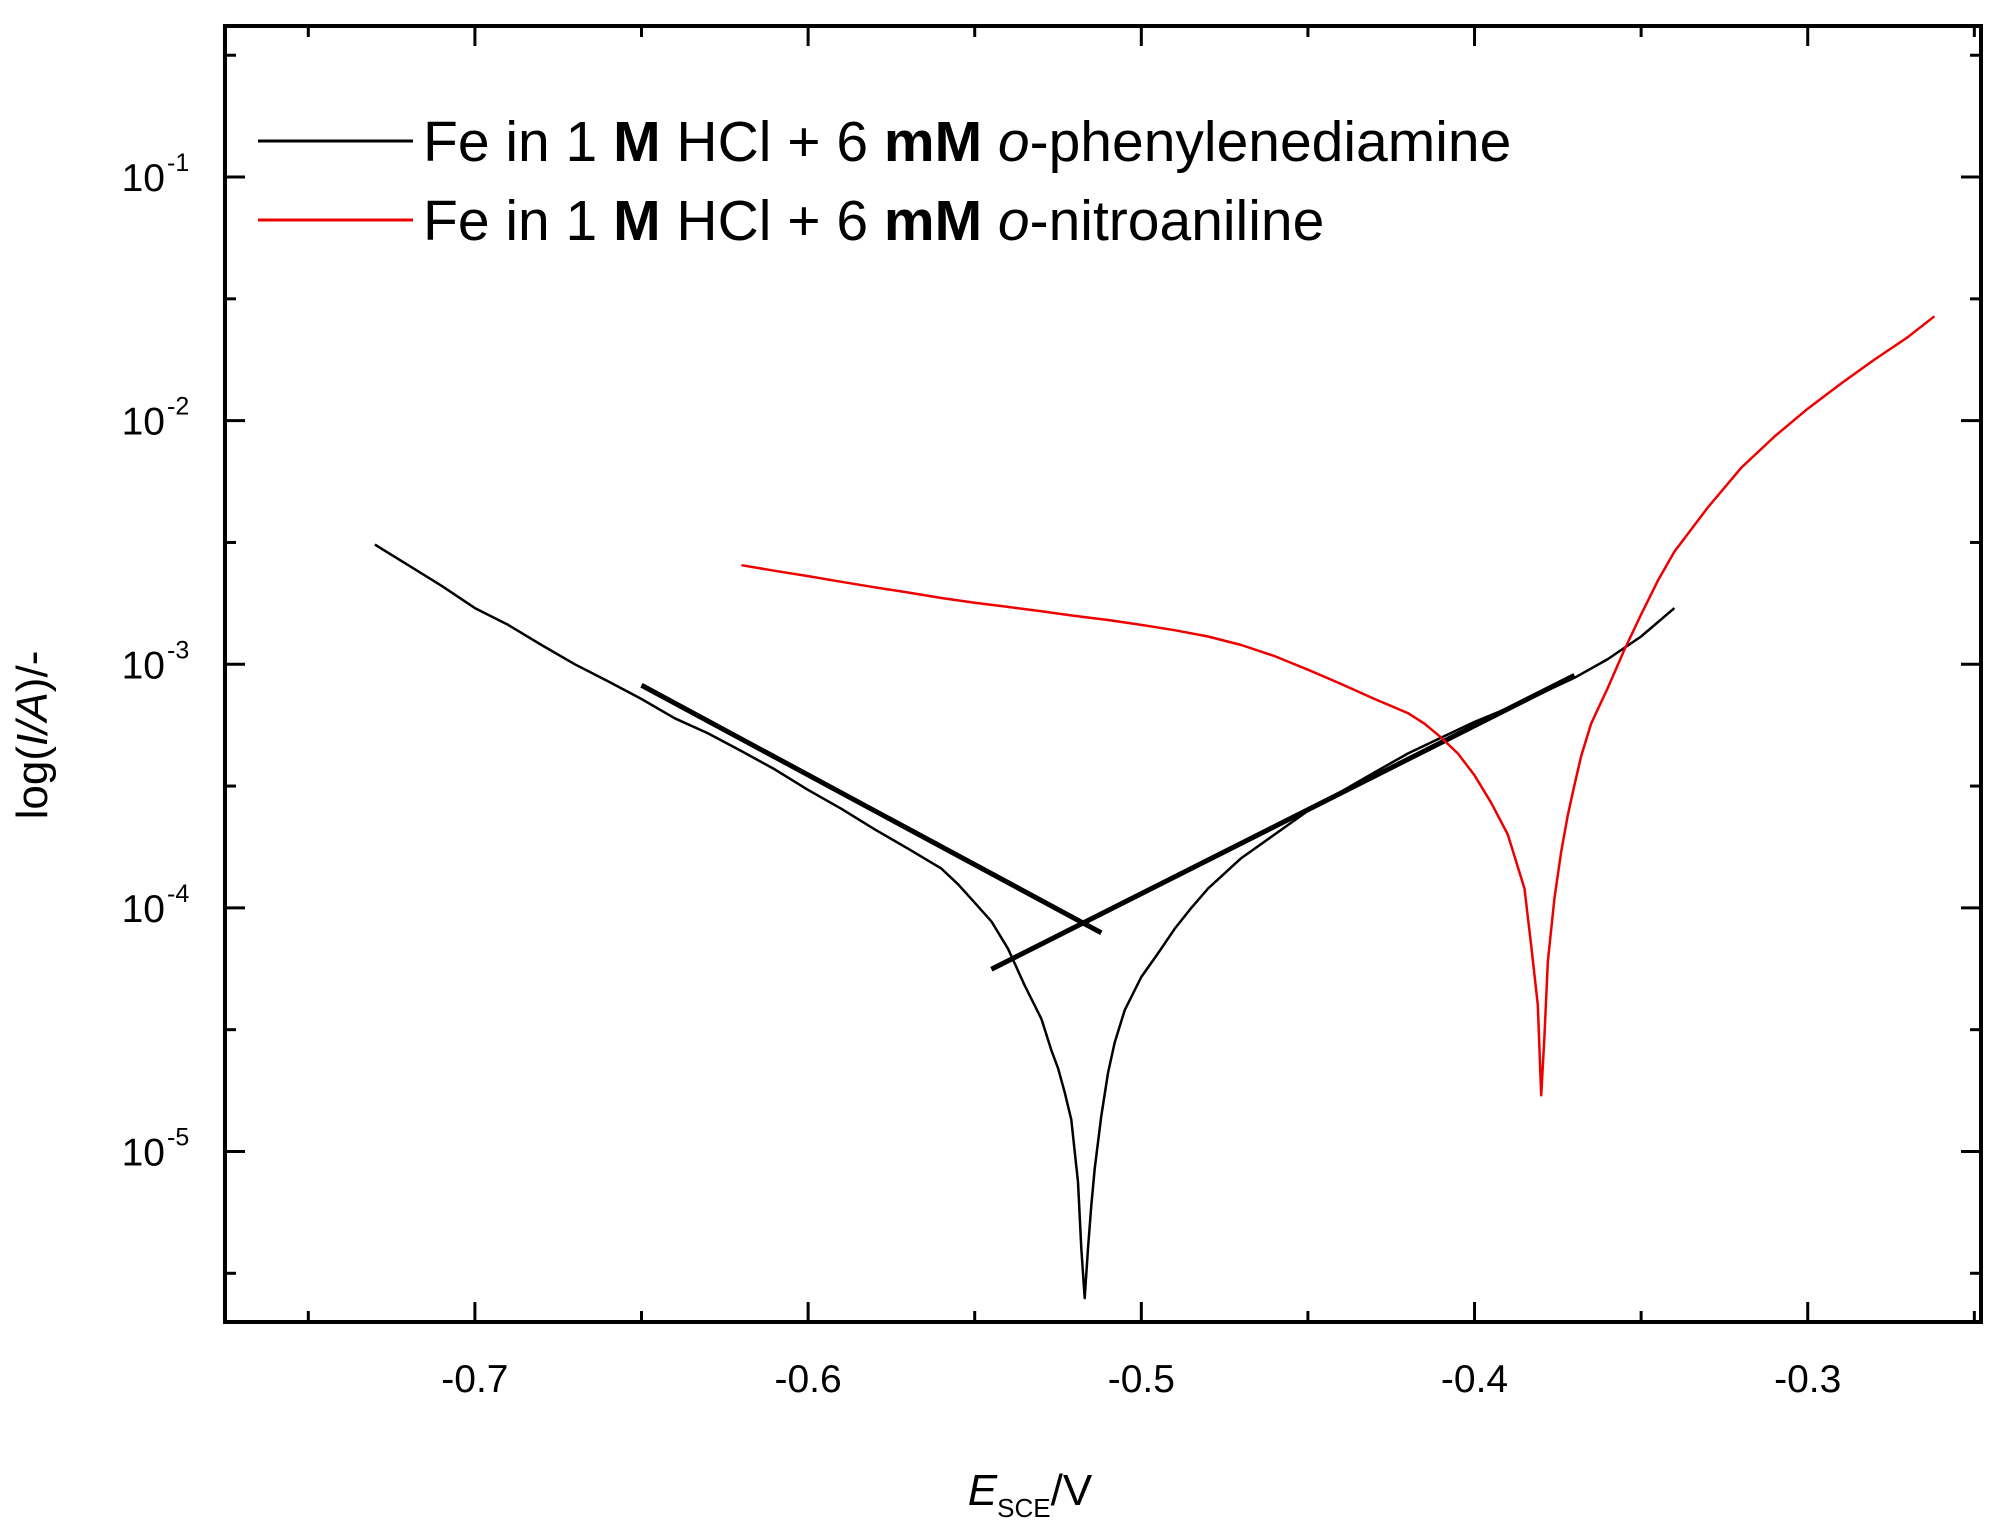  Describe the element at coordinates (32, 735) in the screenshot. I see `y-axis-title: log(I/A)/-` at that location.